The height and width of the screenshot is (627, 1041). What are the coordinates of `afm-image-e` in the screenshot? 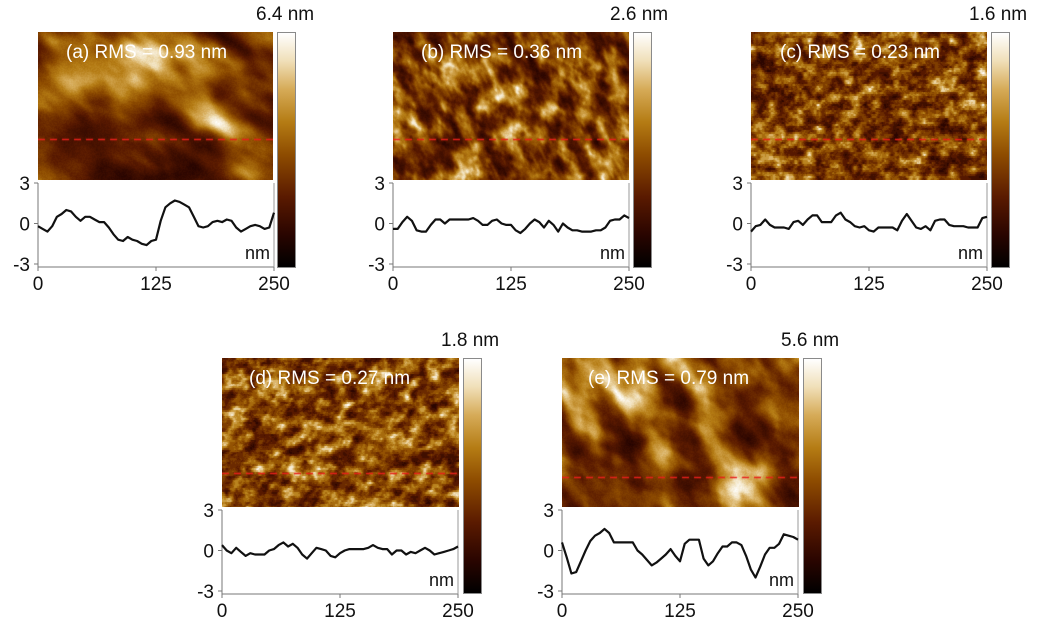 It's located at (680, 432).